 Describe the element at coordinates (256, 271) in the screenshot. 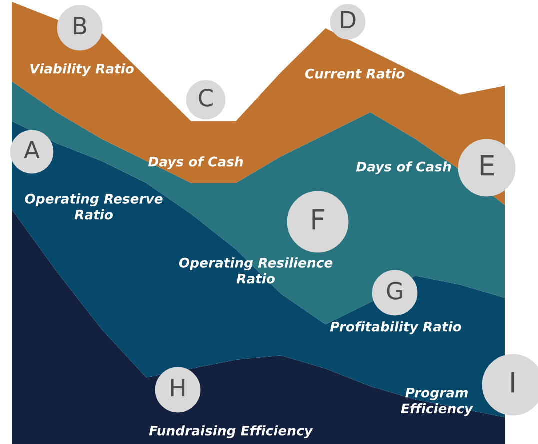

I see `annotation: Operating Resilience Ratio` at that location.